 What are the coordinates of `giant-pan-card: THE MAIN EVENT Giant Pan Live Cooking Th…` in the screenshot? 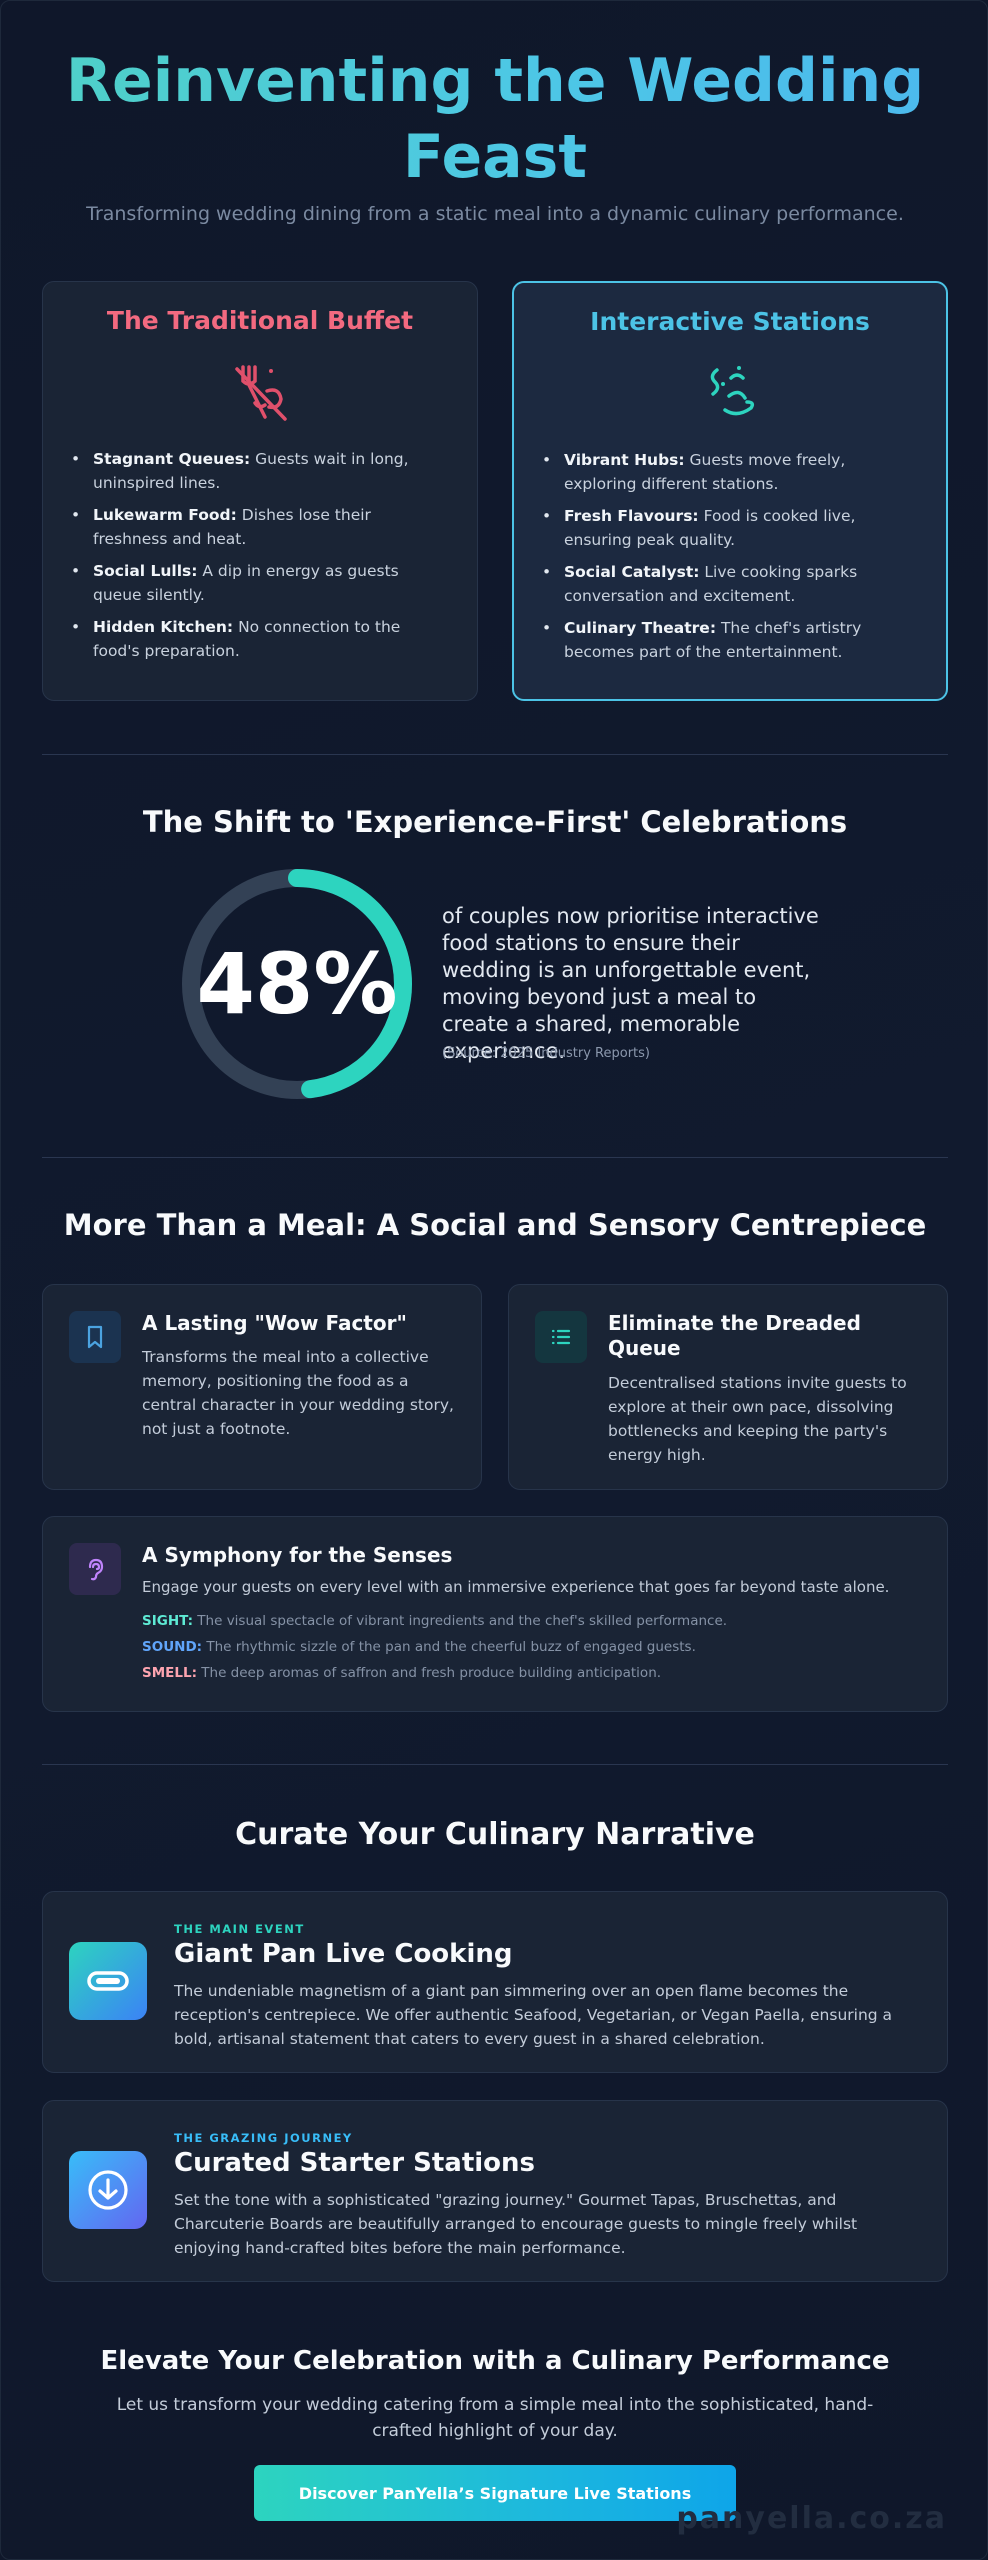 It's located at (495, 1982).